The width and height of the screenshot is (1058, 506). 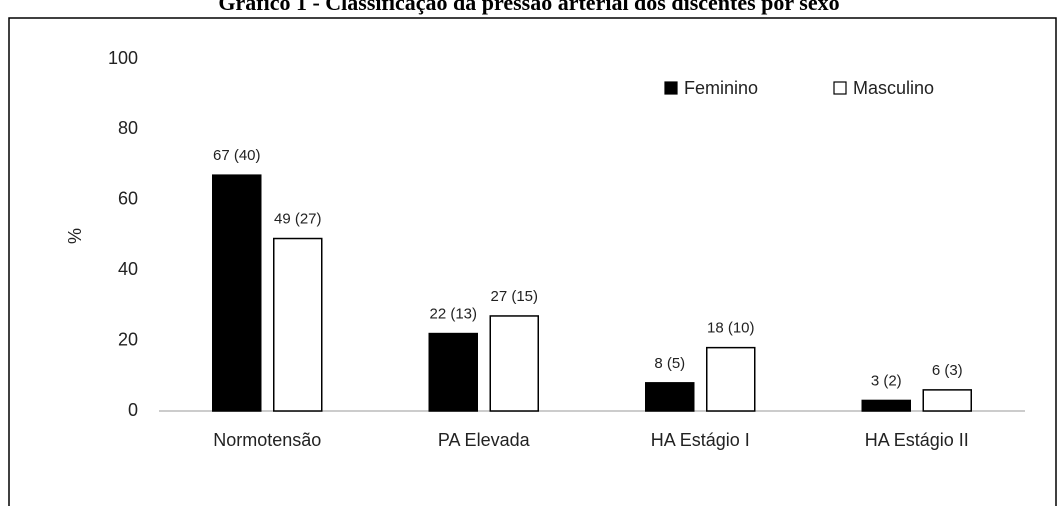 I want to click on y-tick-label: 60, so click(x=128, y=199).